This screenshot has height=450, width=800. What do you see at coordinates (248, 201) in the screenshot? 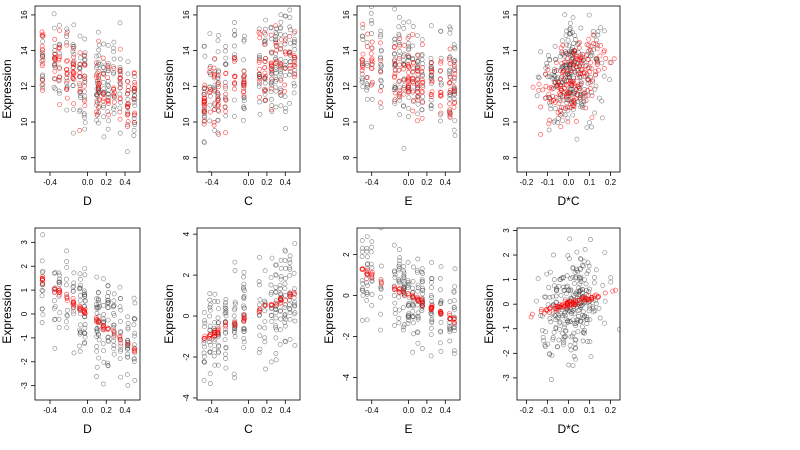
I see `x-axis-label: C` at bounding box center [248, 201].